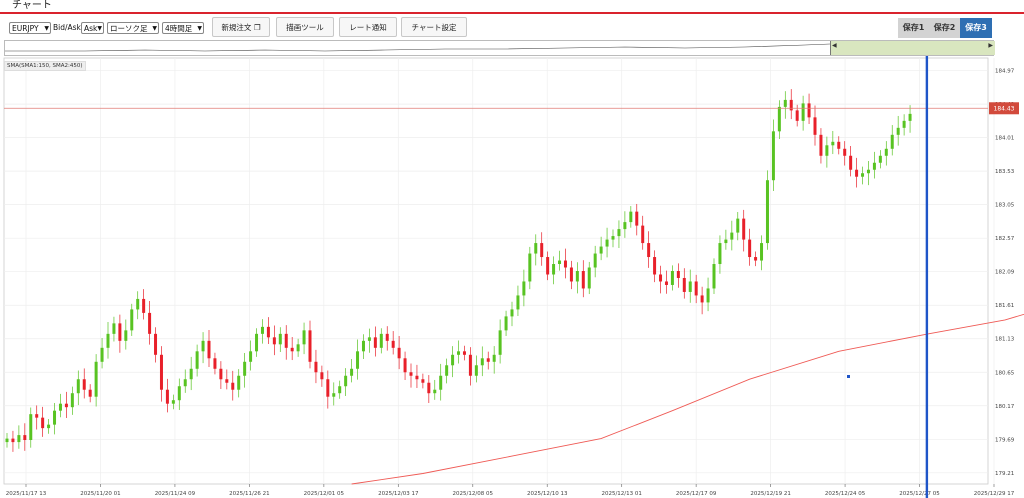 This screenshot has width=1024, height=498. Describe the element at coordinates (512, 7) in the screenshot. I see `title-bar: チャート` at that location.